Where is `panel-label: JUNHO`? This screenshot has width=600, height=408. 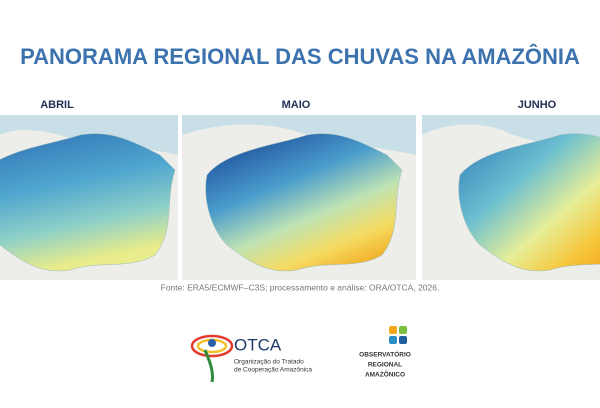
panel-label: JUNHO is located at coordinates (537, 105).